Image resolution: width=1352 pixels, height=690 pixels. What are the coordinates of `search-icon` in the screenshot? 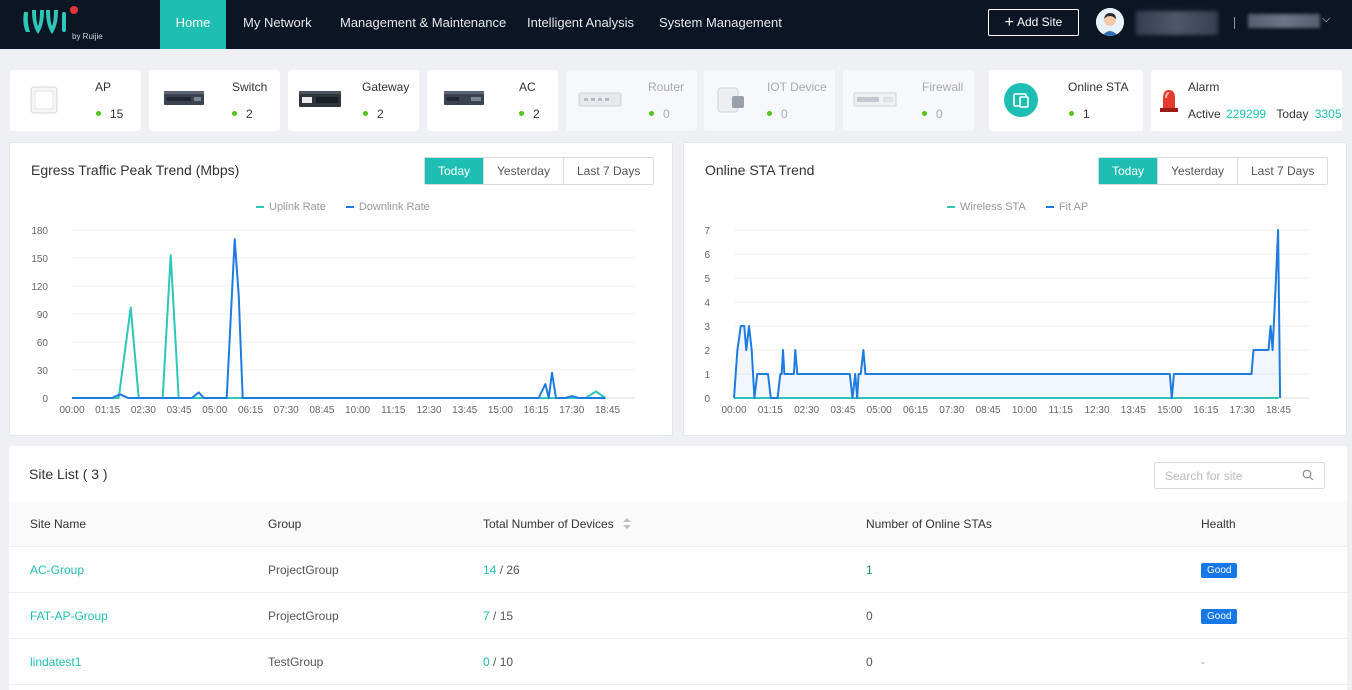 It's located at (1308, 475).